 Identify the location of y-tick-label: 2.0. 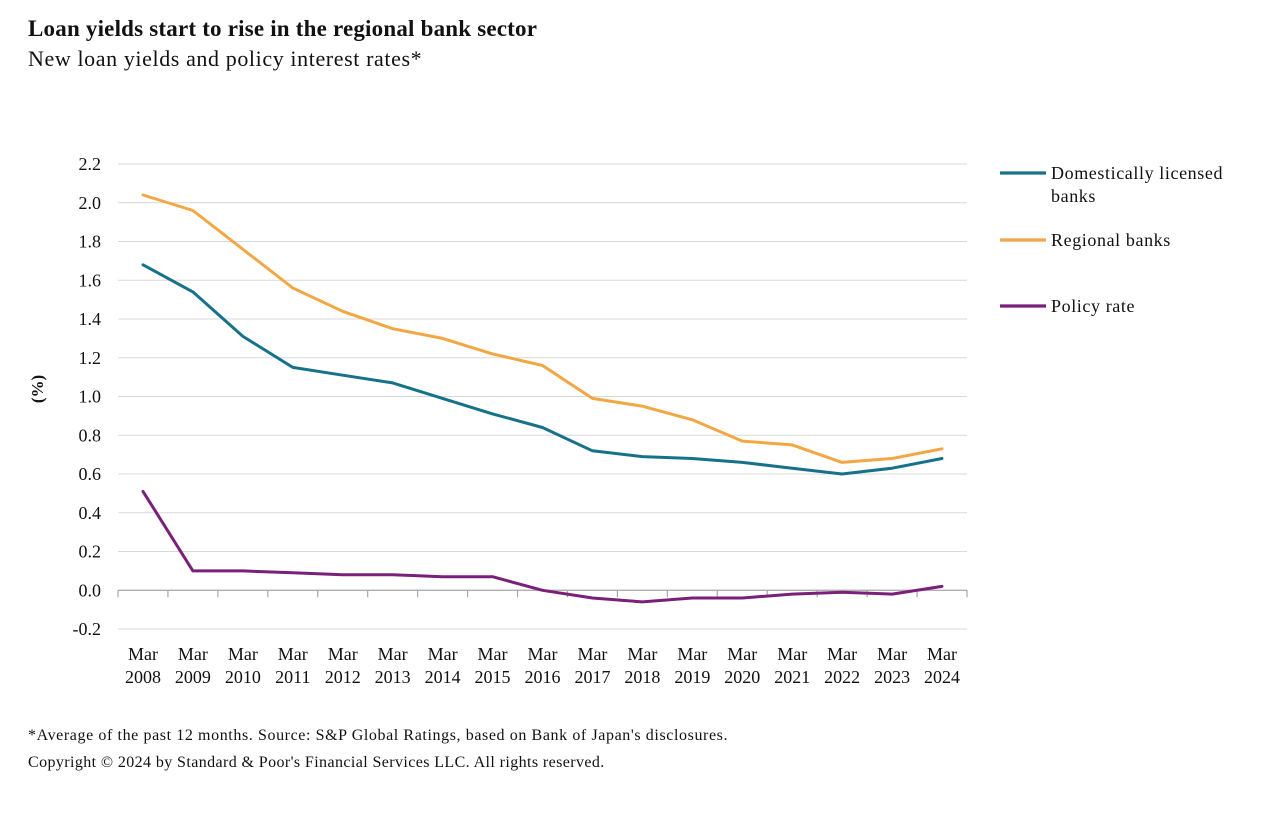
(90, 203).